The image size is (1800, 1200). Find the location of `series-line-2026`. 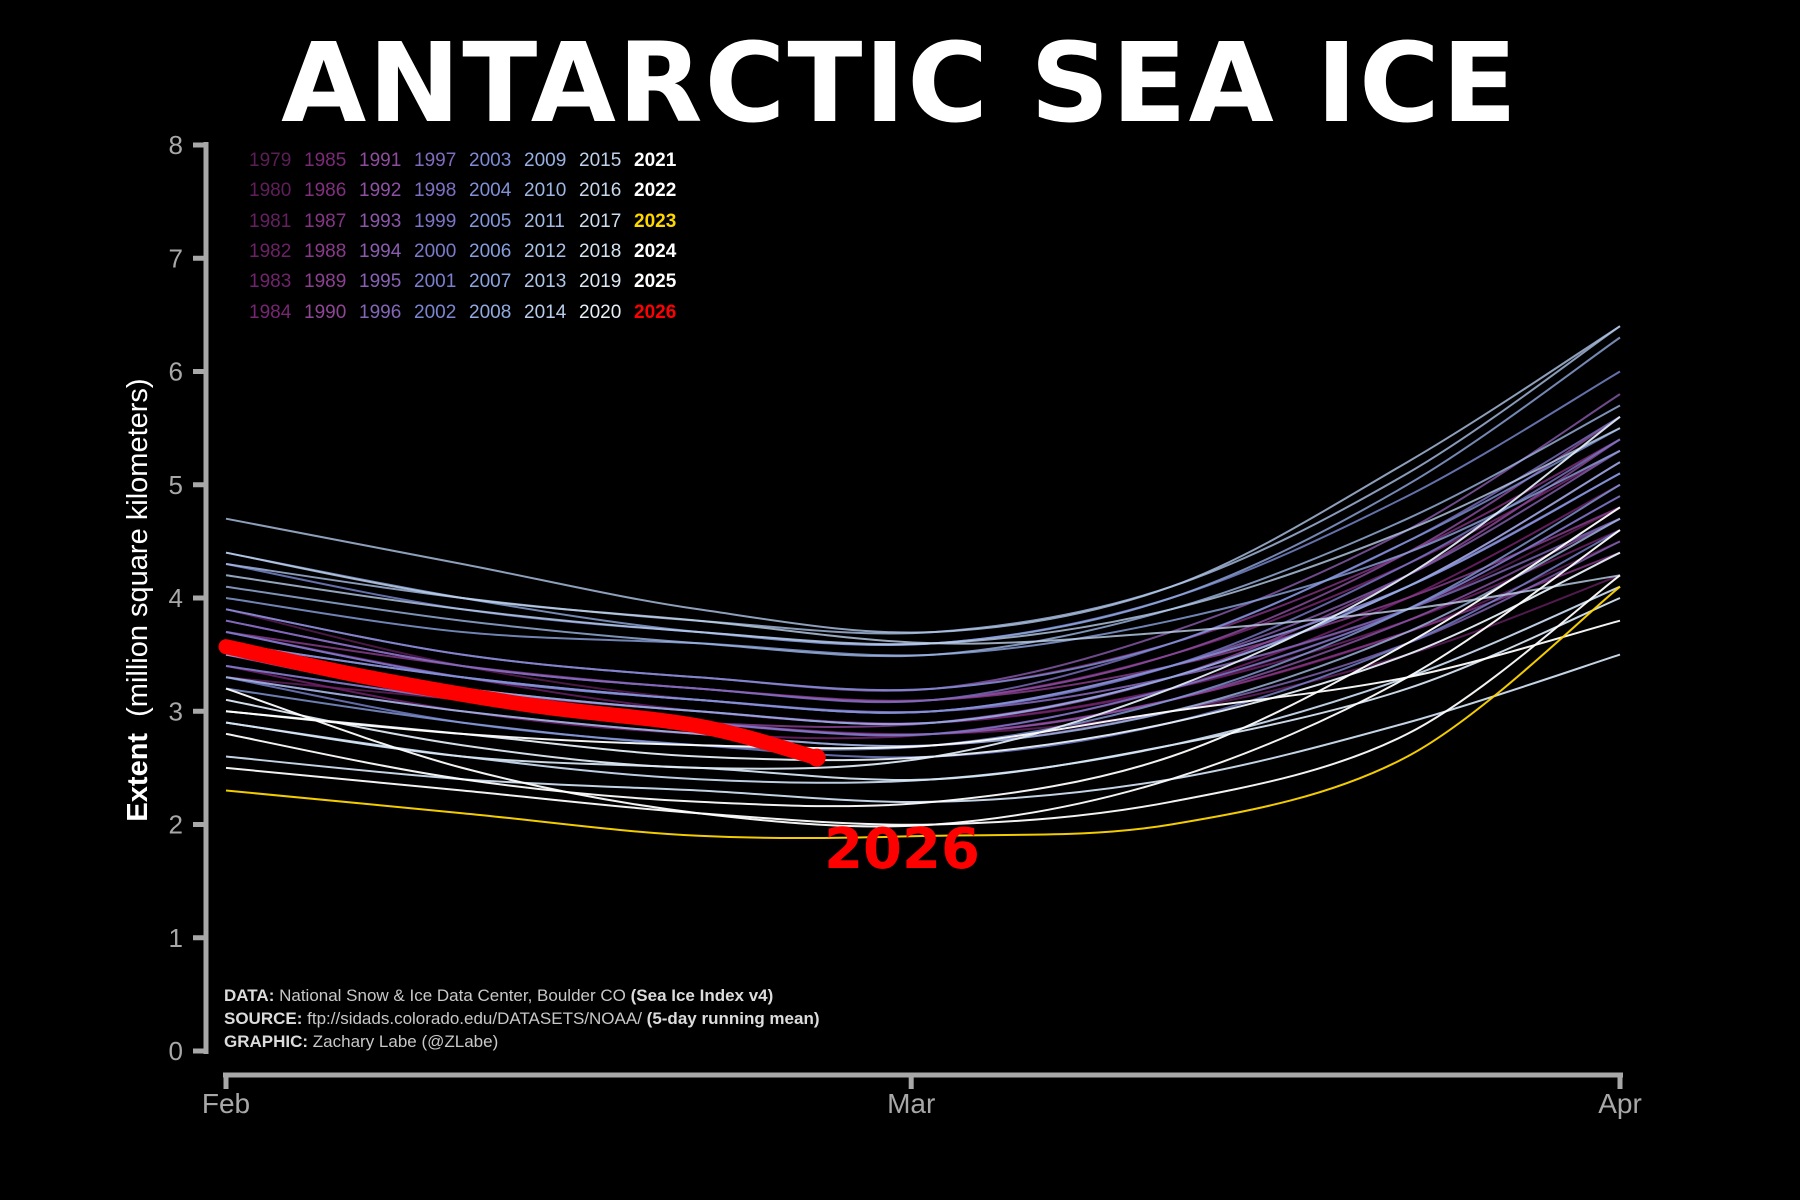

series-line-2026 is located at coordinates (521, 702).